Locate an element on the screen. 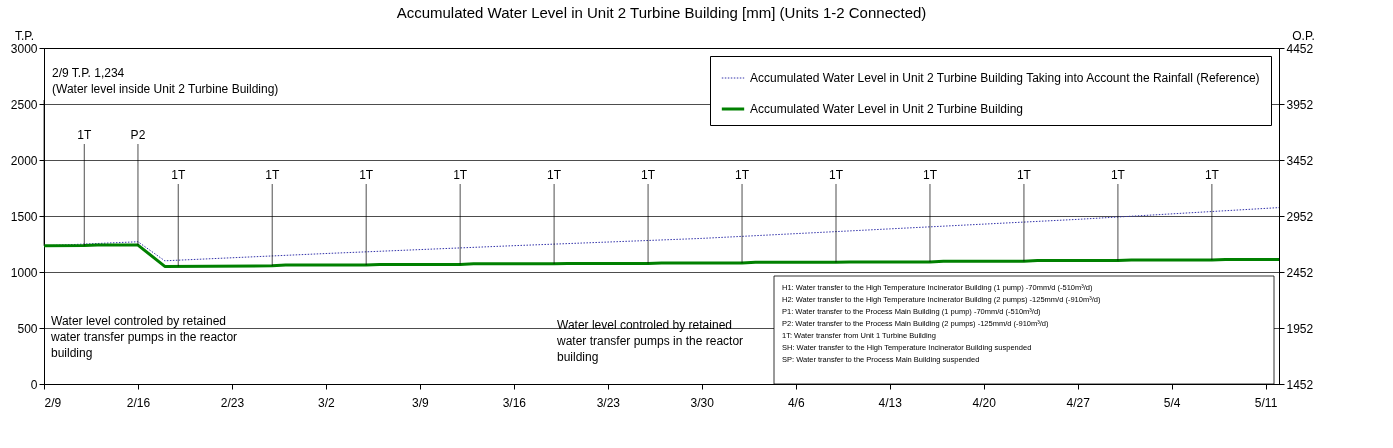  x-tick-label: 3/16 is located at coordinates (514, 402).